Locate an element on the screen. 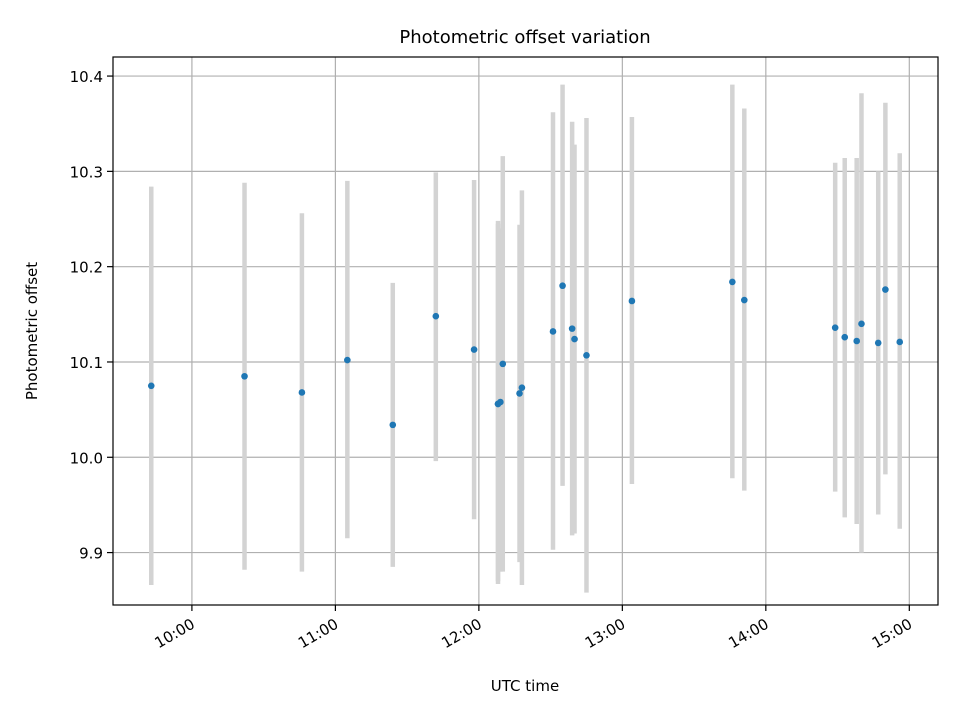  x-axis-label: UTC time is located at coordinates (525, 686).